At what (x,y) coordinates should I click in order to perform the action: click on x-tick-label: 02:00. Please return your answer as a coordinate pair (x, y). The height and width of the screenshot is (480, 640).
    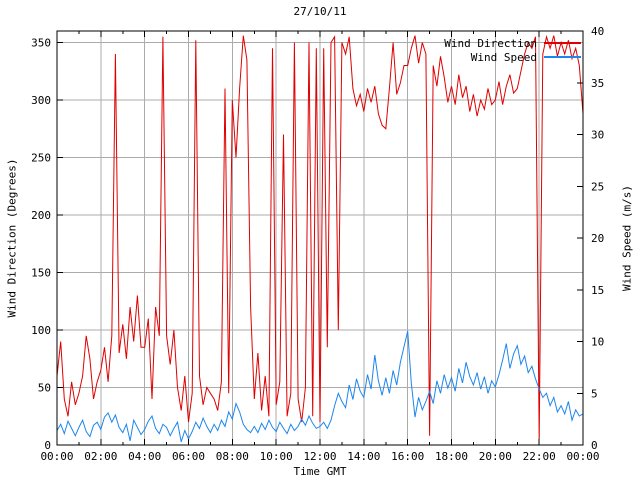
    Looking at the image, I should click on (100, 456).